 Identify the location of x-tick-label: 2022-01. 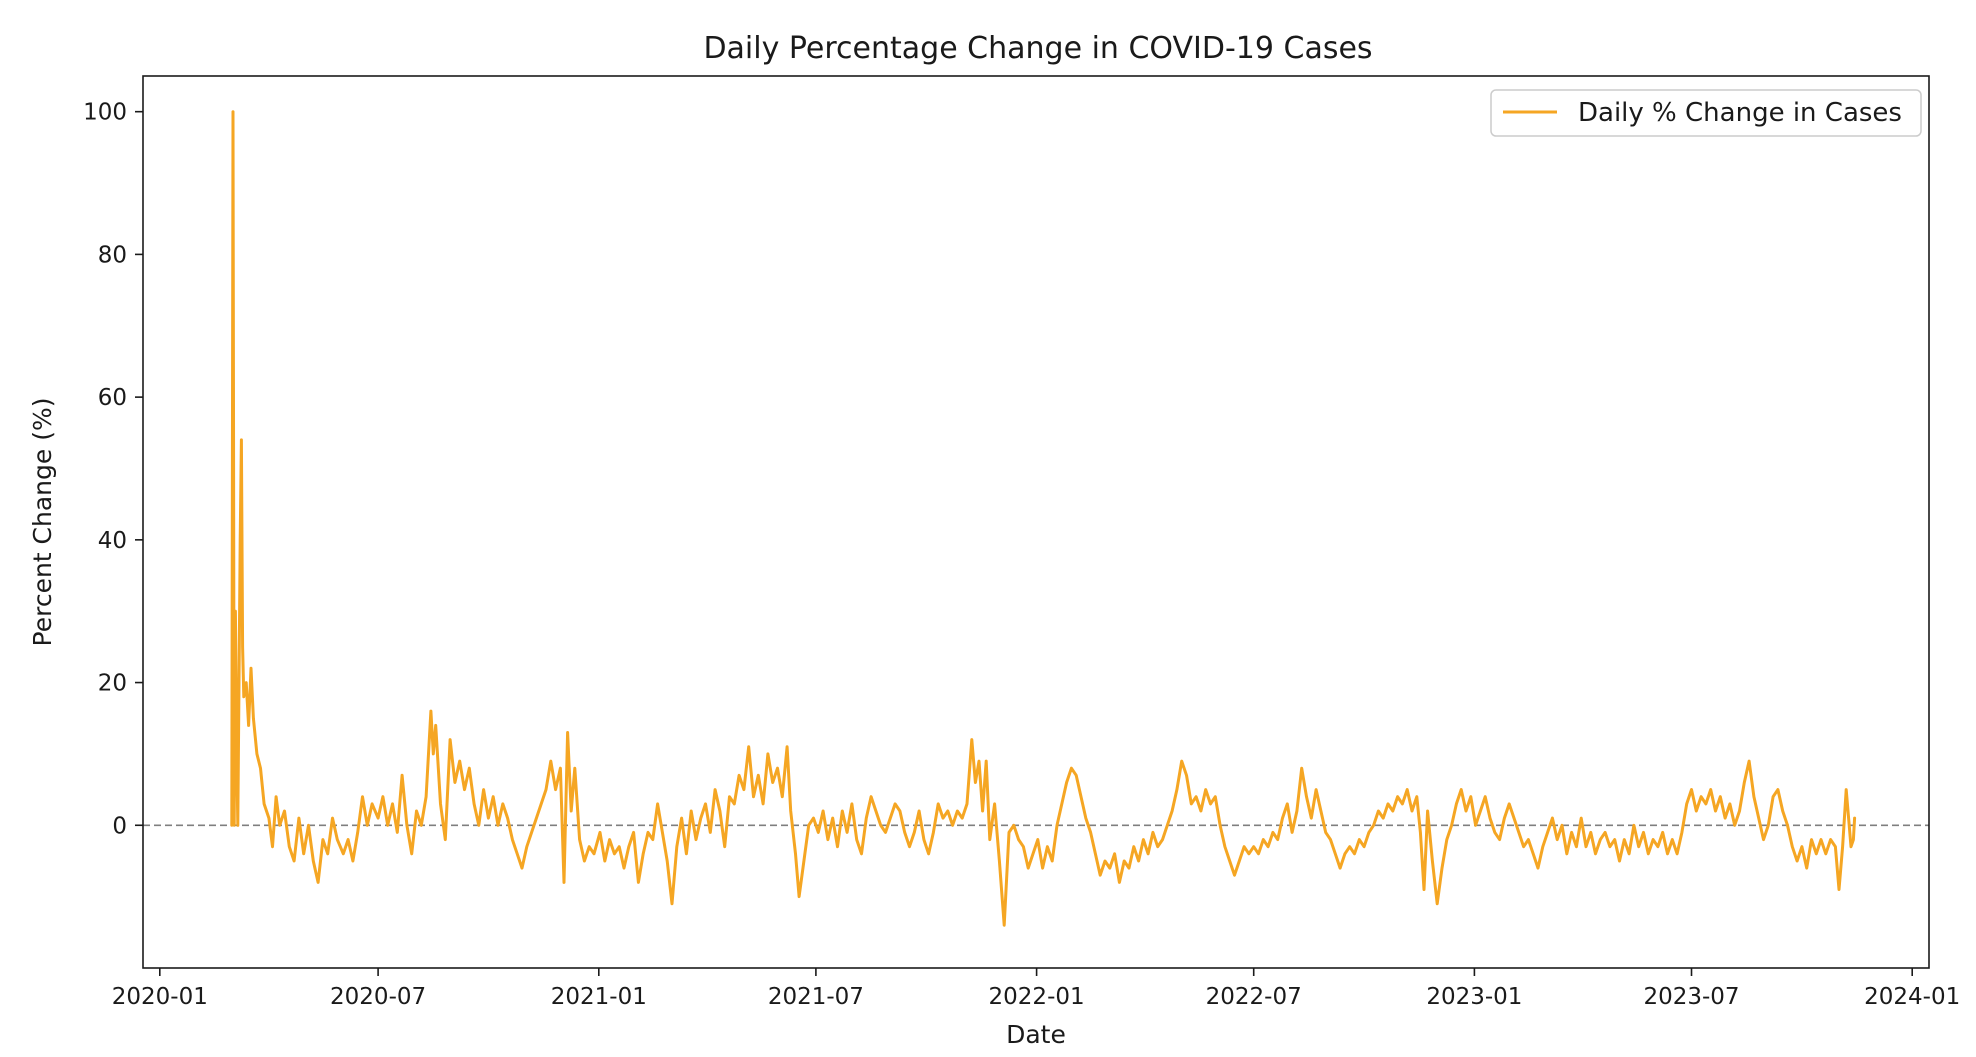
(1037, 997).